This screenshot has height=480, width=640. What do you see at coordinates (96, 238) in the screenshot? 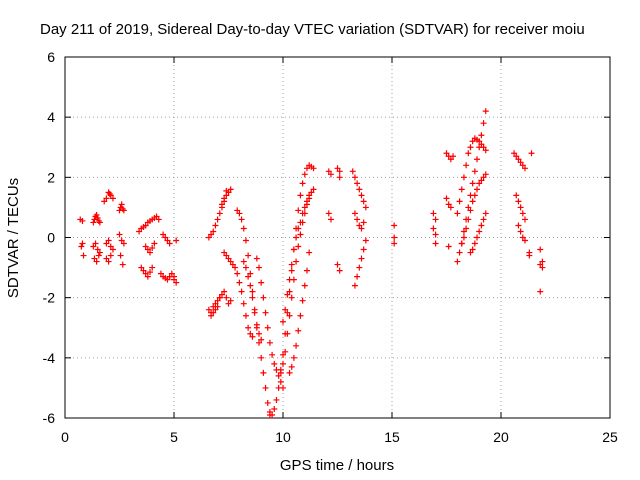
I see `series-s2` at bounding box center [96, 238].